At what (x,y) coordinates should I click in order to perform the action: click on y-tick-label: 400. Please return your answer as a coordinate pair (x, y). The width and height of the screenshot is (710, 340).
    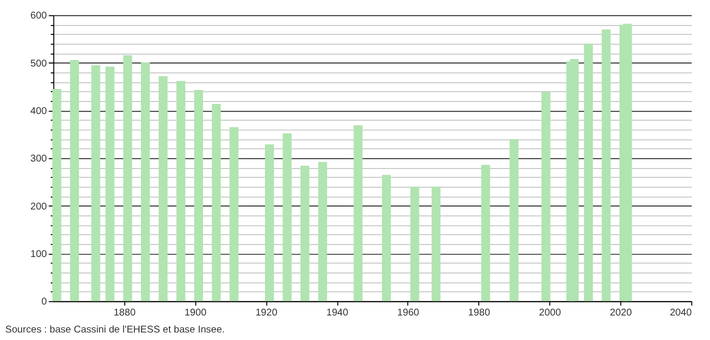
    Looking at the image, I should click on (39, 111).